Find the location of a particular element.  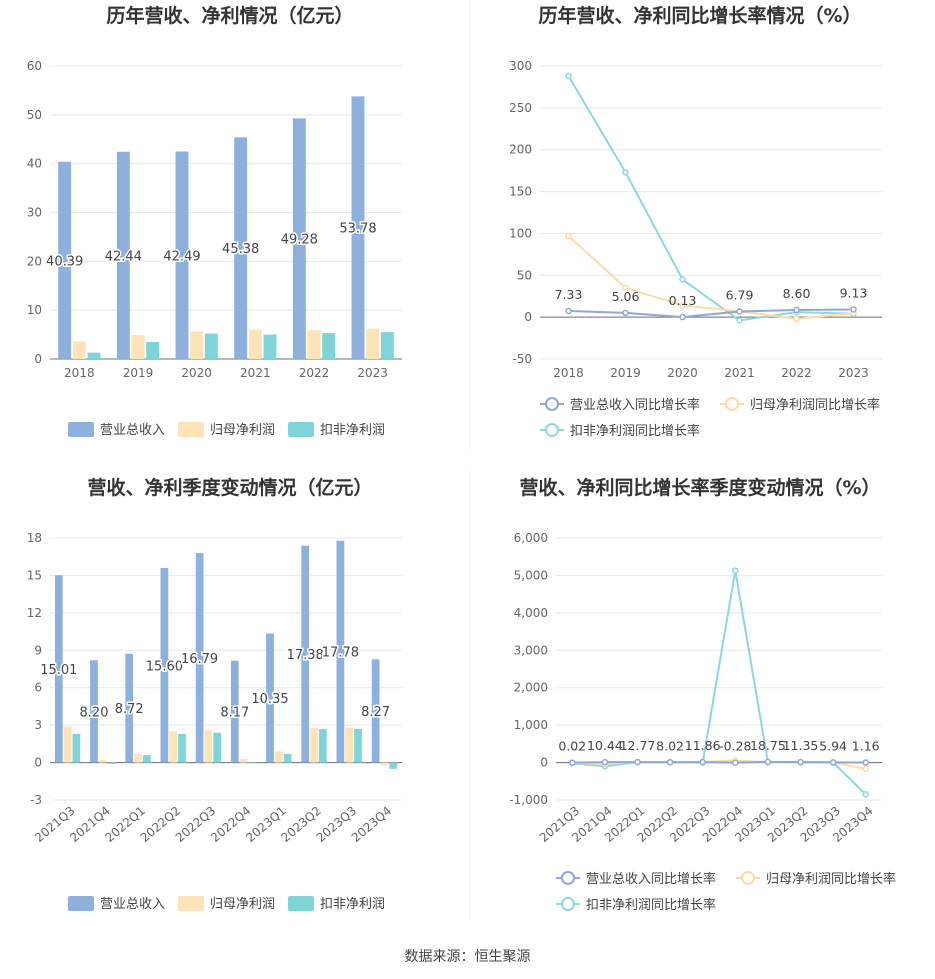

x-tick-label: 2018 is located at coordinates (568, 373).